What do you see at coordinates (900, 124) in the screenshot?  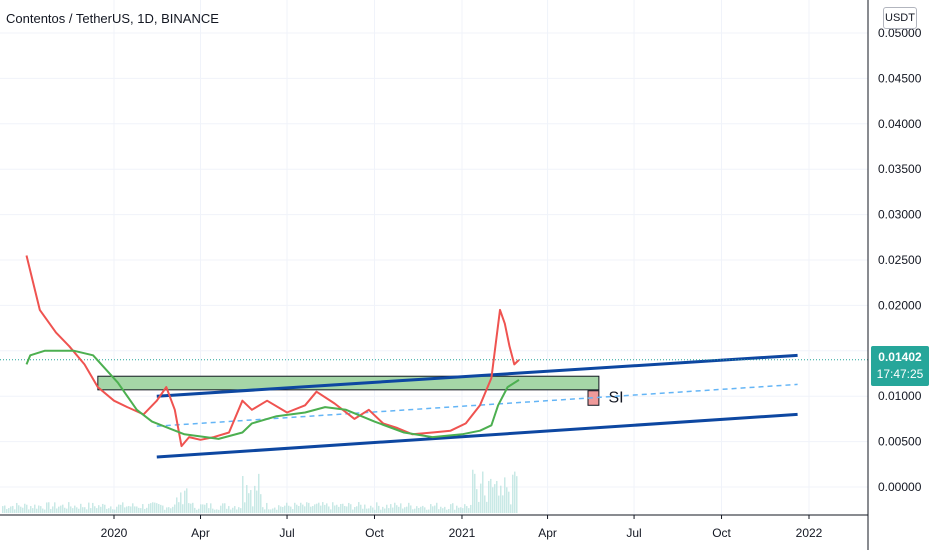 I see `y-tick-label: 0.04000` at bounding box center [900, 124].